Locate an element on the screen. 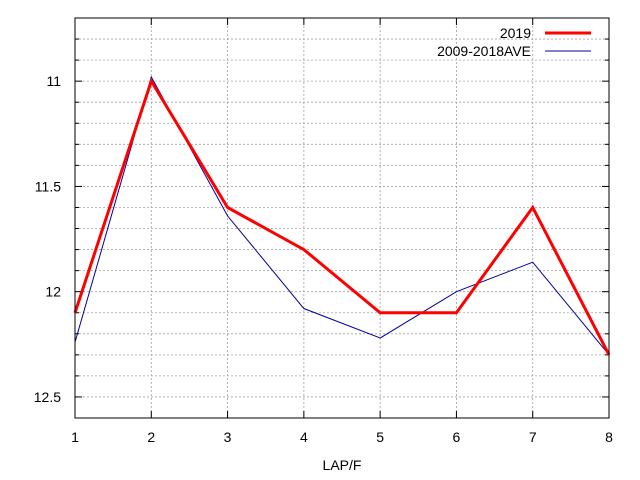  x-tick-label: 7 is located at coordinates (533, 437).